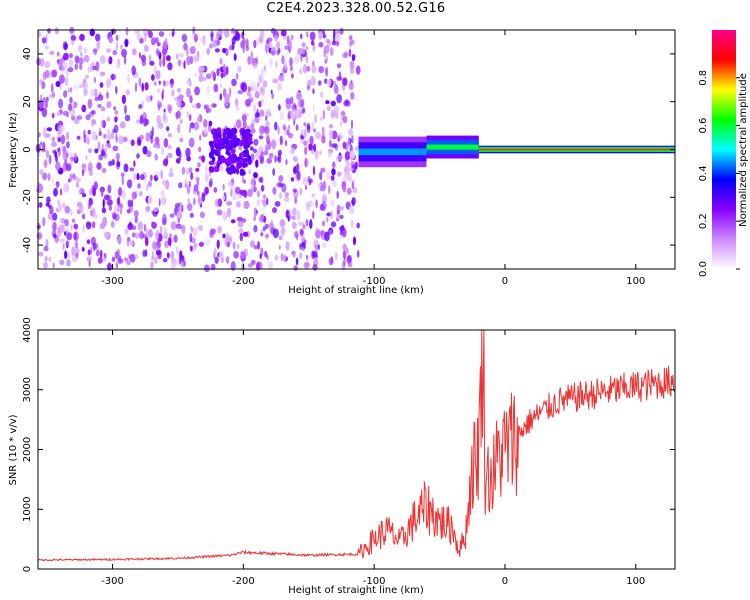  I want to click on y-tick-label: 3000, so click(27, 389).